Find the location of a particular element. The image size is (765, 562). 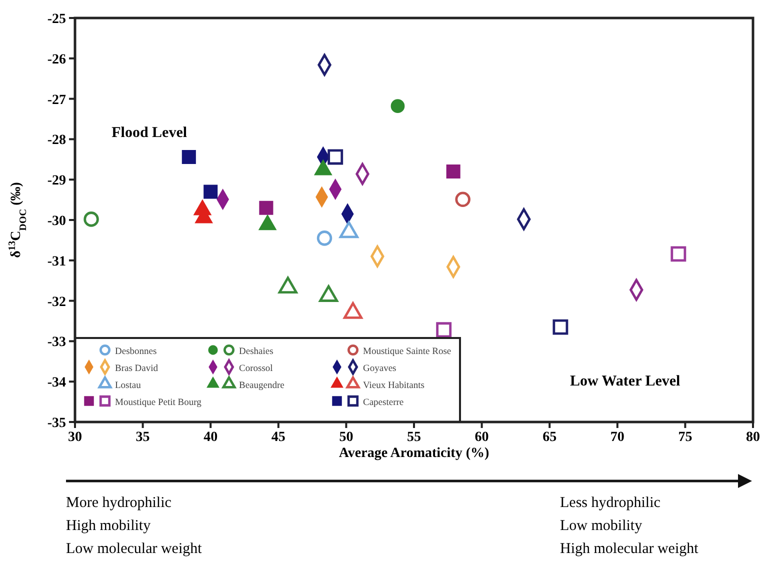

text: High mobility is located at coordinates (109, 526).